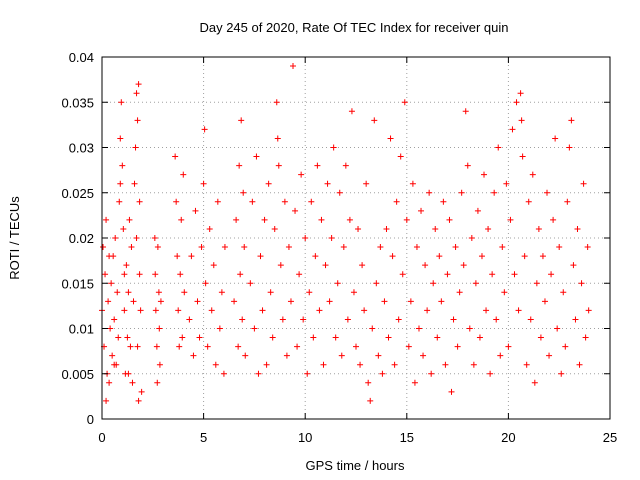 The width and height of the screenshot is (640, 480). Describe the element at coordinates (407, 437) in the screenshot. I see `x-tick-label: 15` at that location.